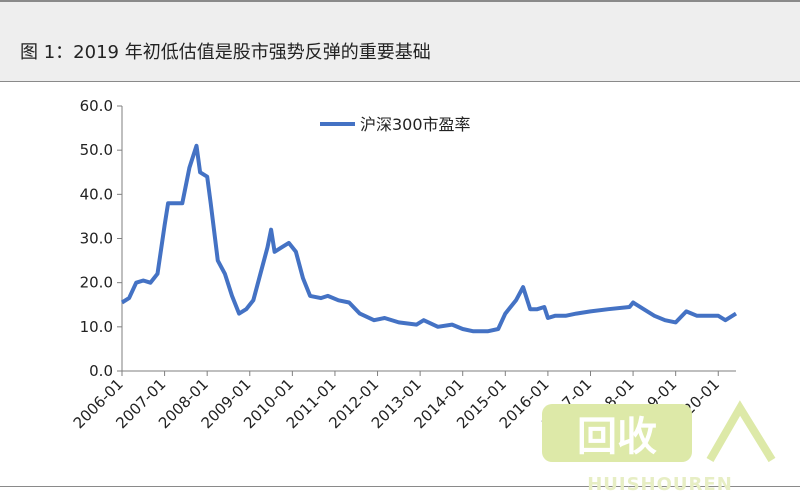  What do you see at coordinates (741, 431) in the screenshot?
I see `watermark-mark-icon` at bounding box center [741, 431].